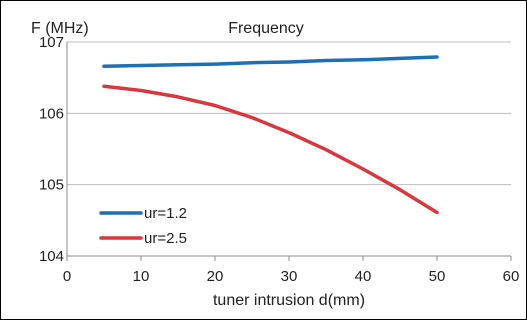 This screenshot has width=527, height=321. Describe the element at coordinates (51, 42) in the screenshot. I see `y-tick-label: 107` at that location.